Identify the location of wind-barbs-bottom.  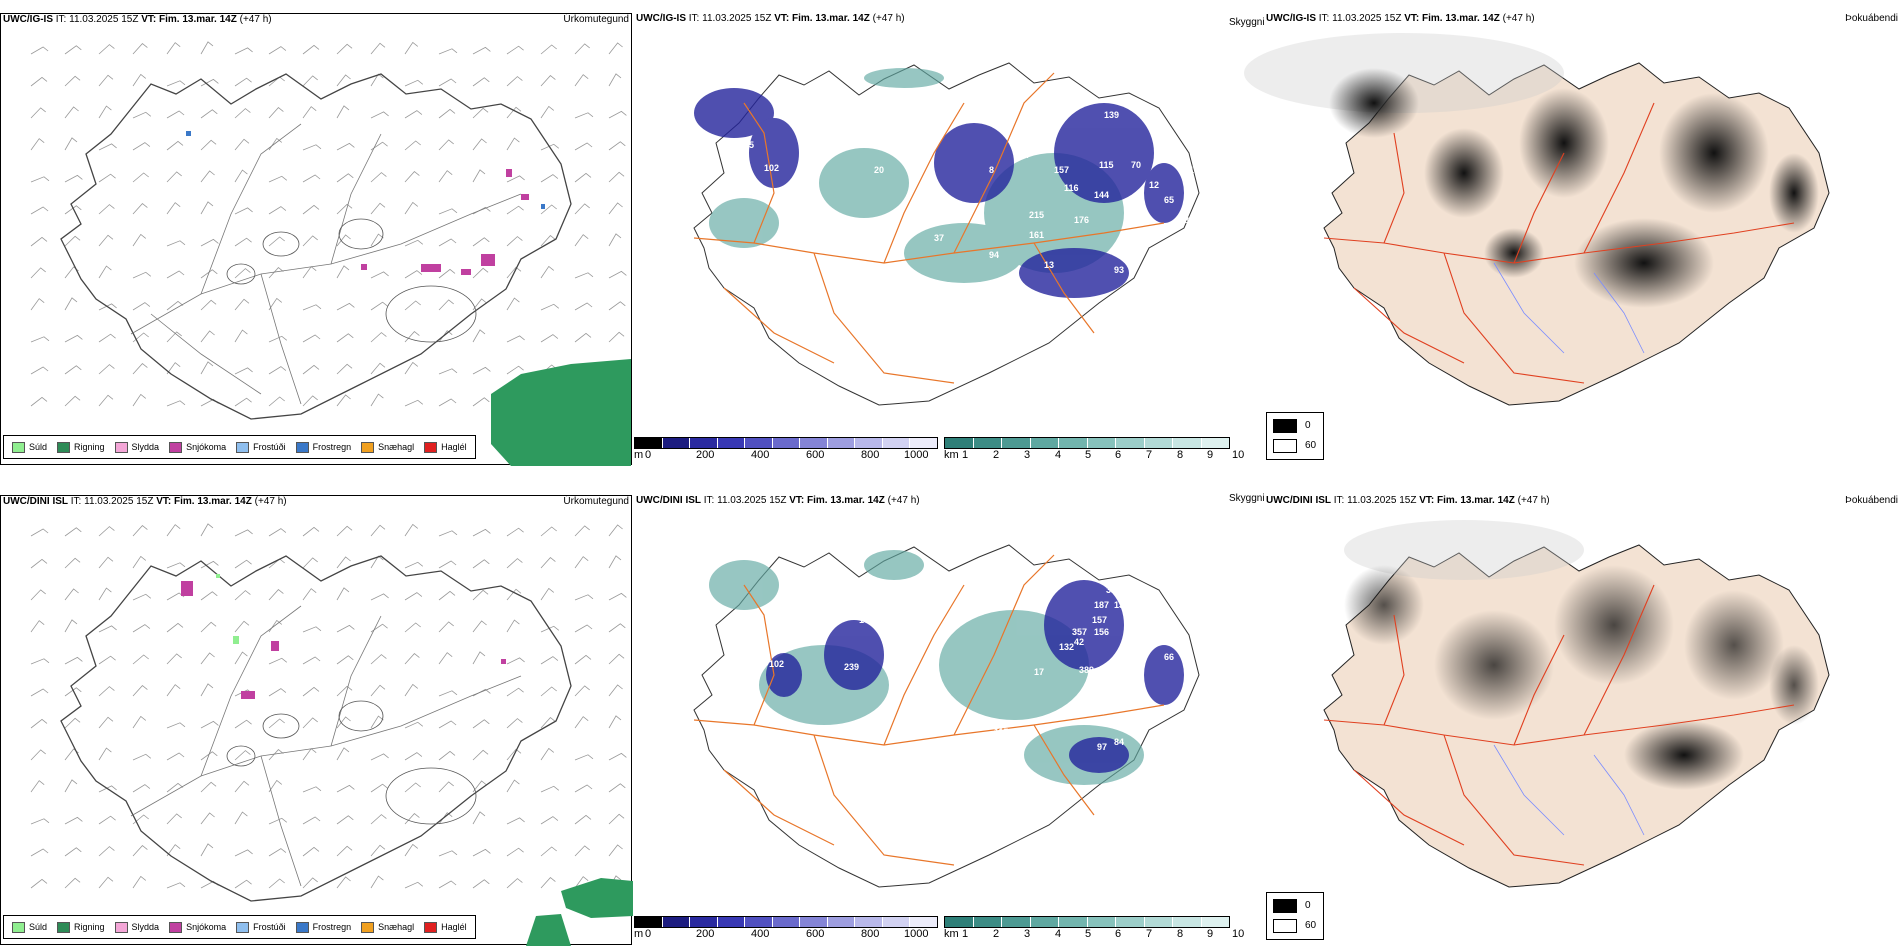
(328, 706).